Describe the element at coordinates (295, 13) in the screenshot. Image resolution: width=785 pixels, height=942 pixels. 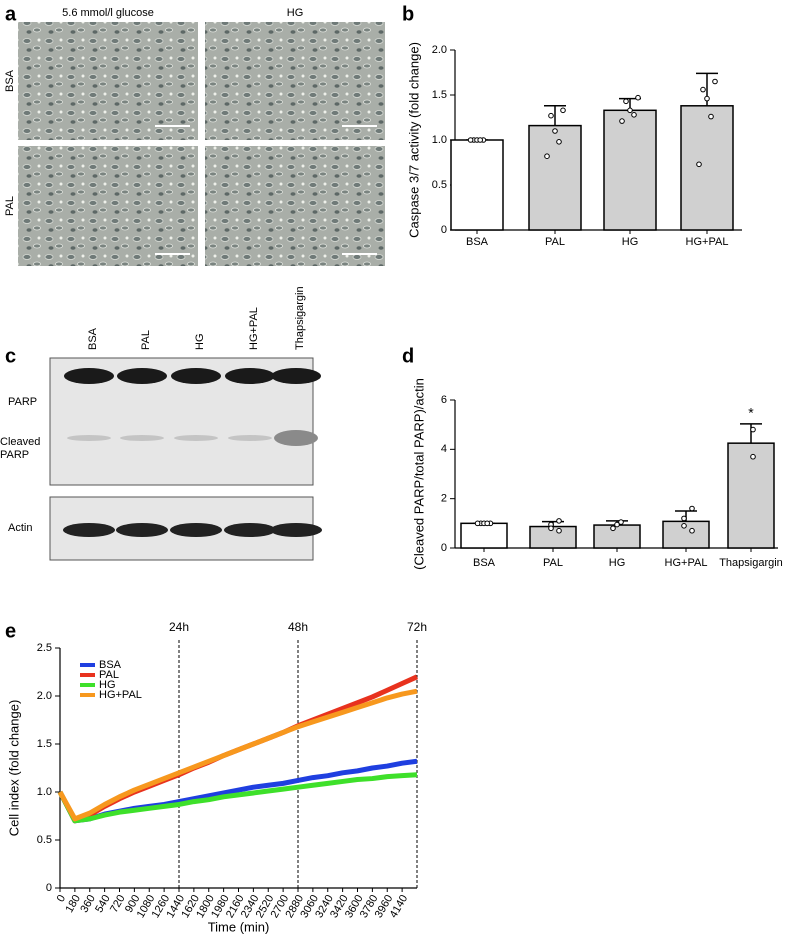
I see `column-label: HG` at that location.